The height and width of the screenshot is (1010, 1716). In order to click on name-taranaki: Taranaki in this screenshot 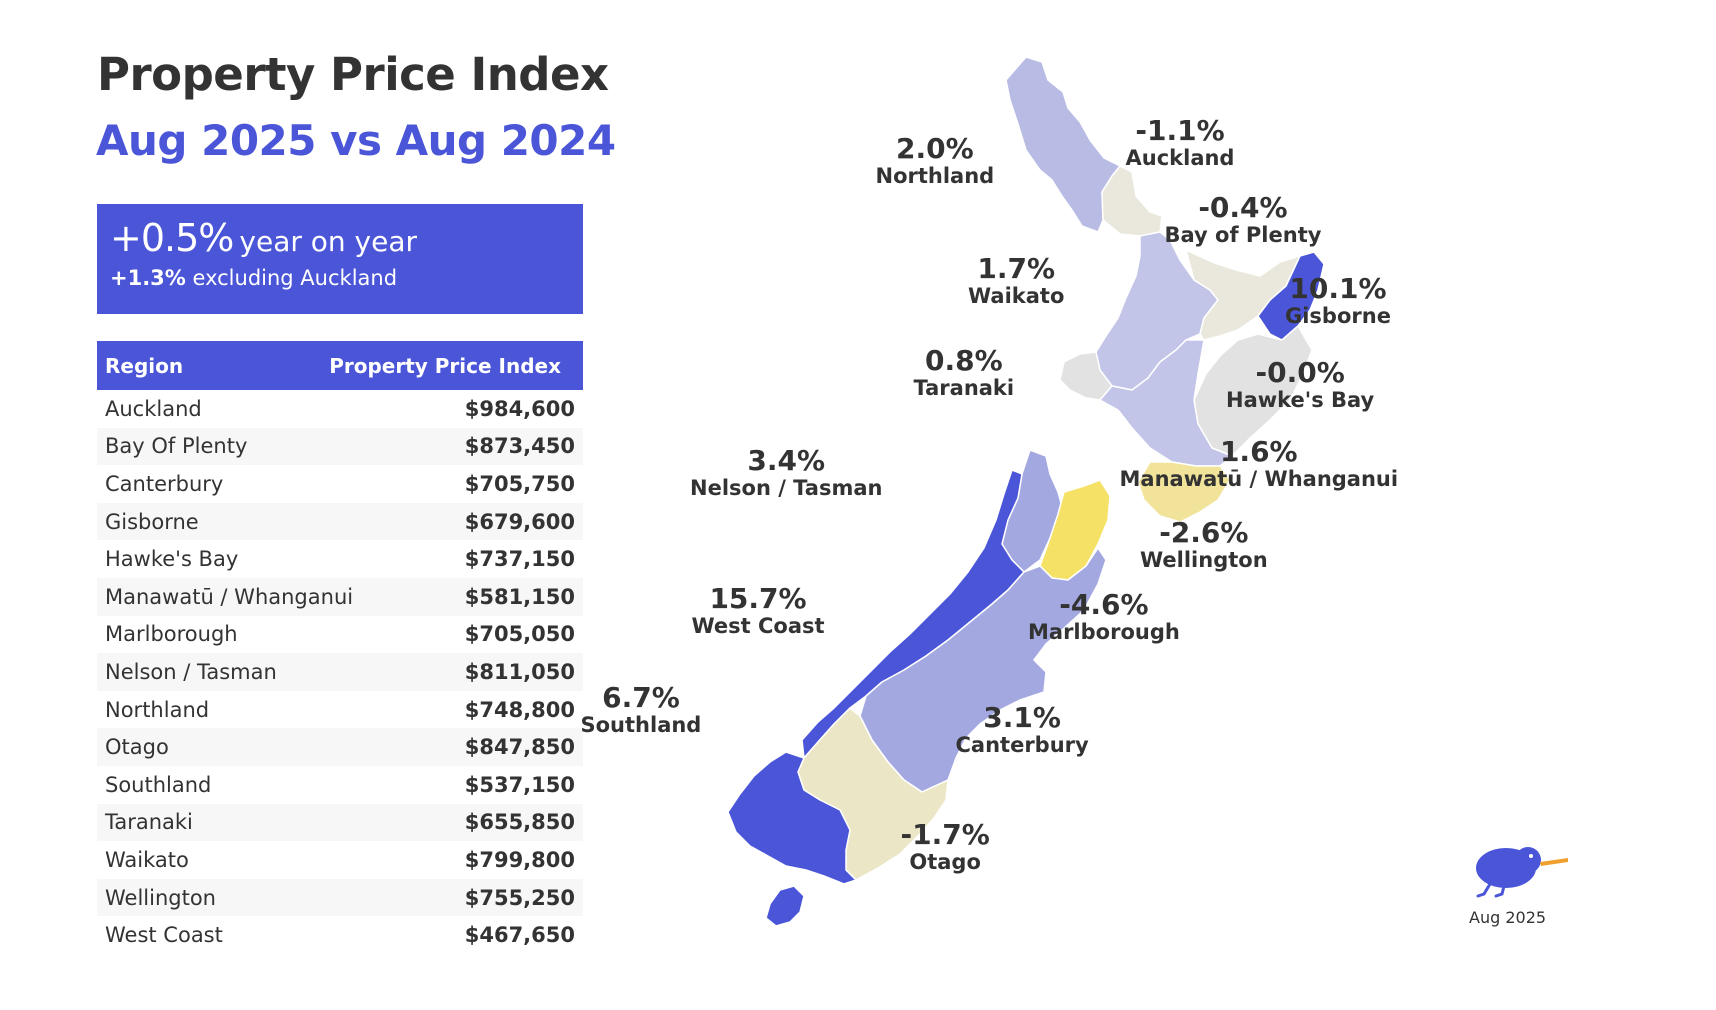, I will do `click(964, 388)`.